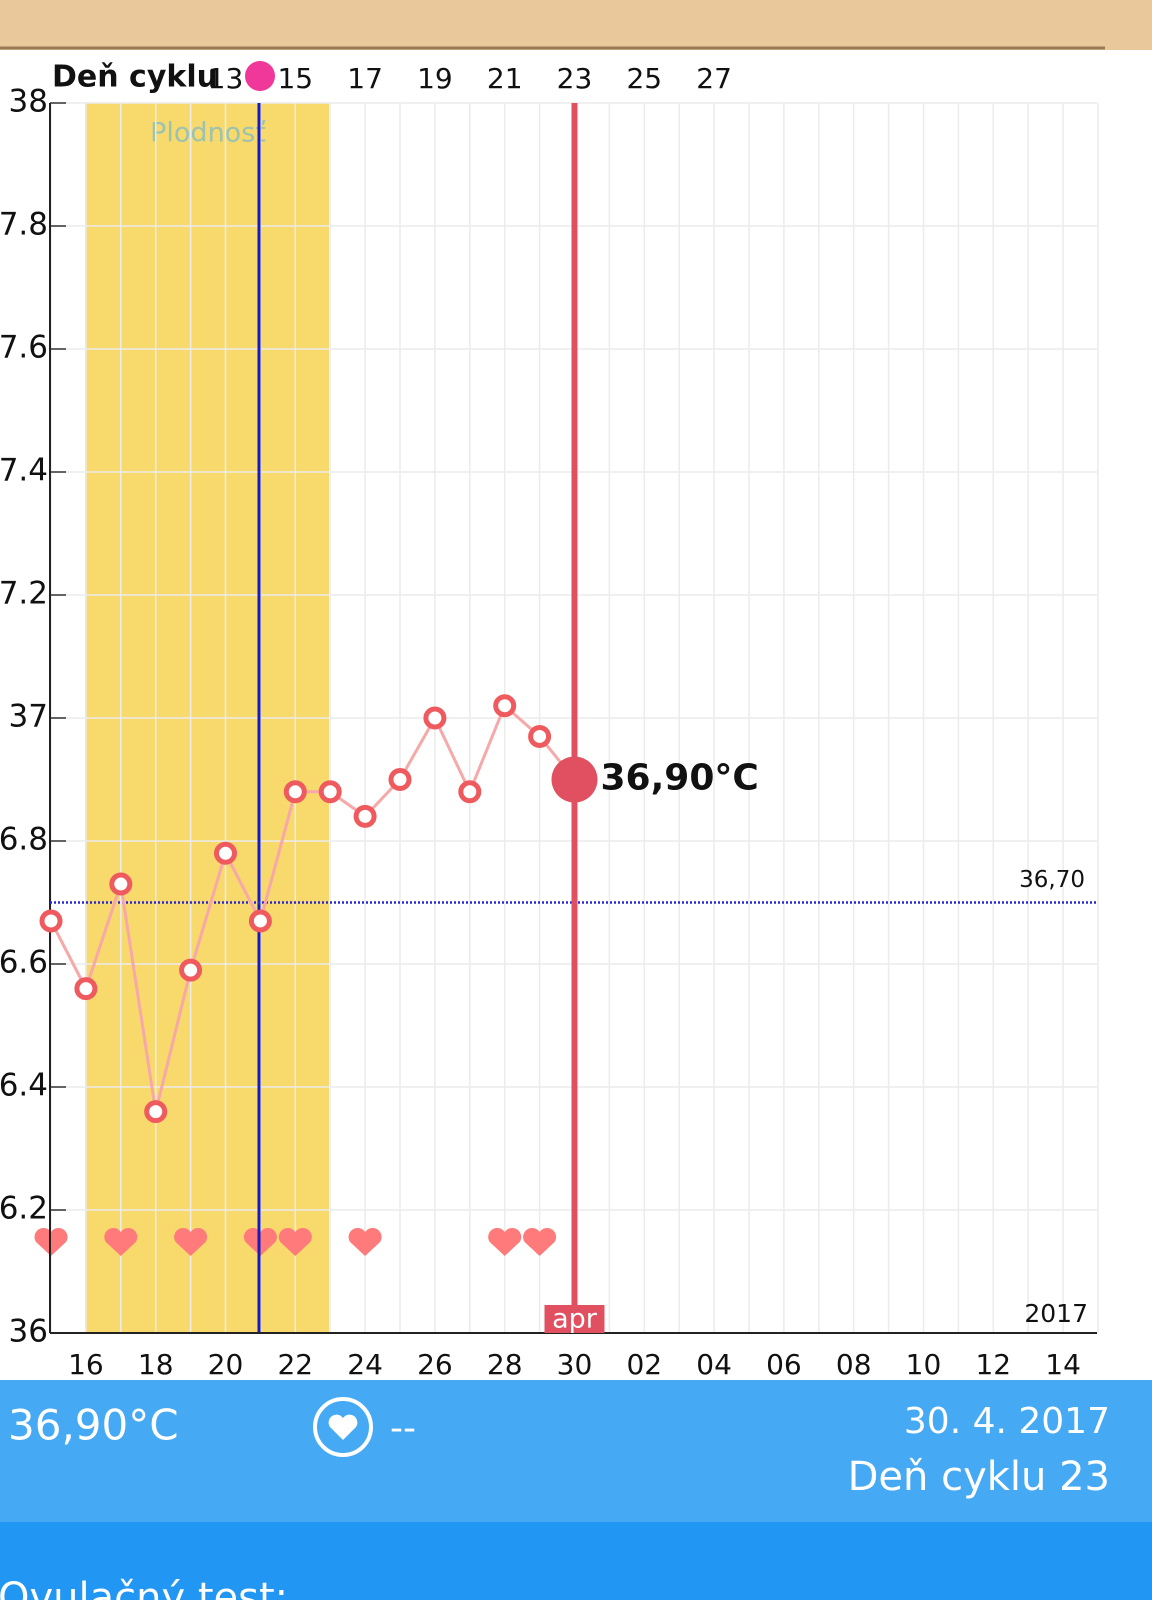 This screenshot has width=1152, height=1600. I want to click on cycle-day-label: 25, so click(644, 78).